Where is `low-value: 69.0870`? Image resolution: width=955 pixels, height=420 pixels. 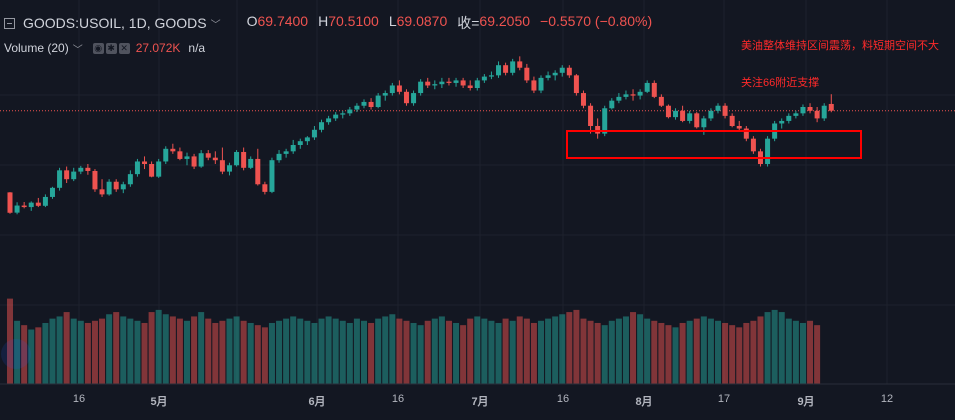
low-value: 69.0870 is located at coordinates (422, 21).